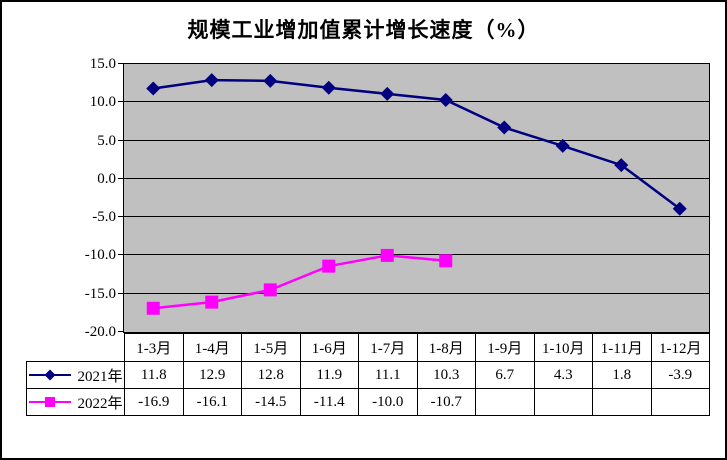  Describe the element at coordinates (505, 375) in the screenshot. I see `value-cell: 6.7` at that location.